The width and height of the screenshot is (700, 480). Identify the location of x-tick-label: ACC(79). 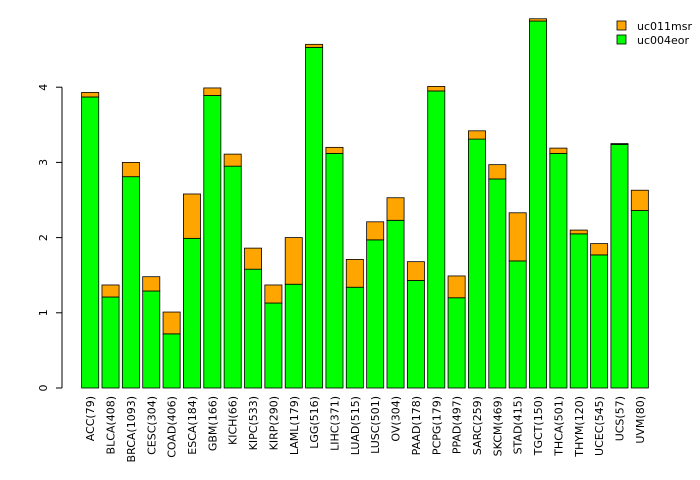
(90, 418).